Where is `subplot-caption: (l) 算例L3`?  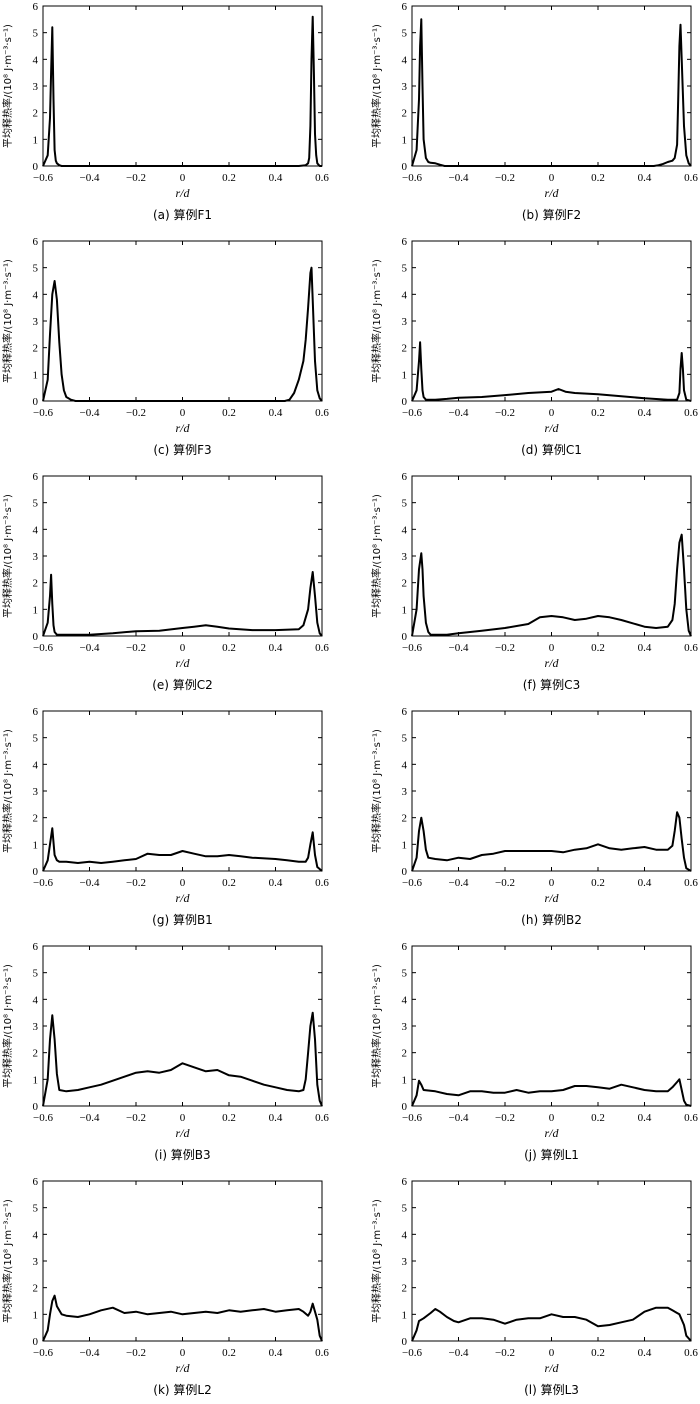 subplot-caption: (l) 算例L3 is located at coordinates (551, 1389).